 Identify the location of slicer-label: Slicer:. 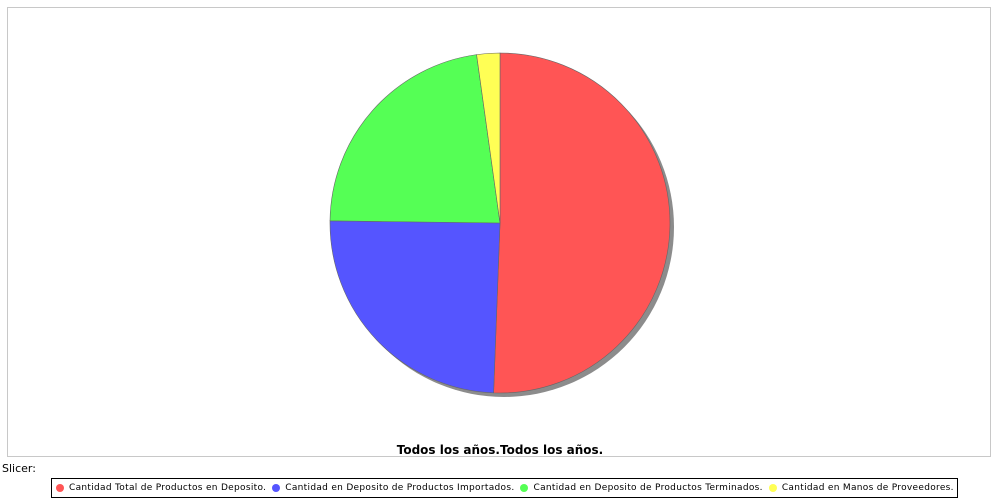
(19, 468).